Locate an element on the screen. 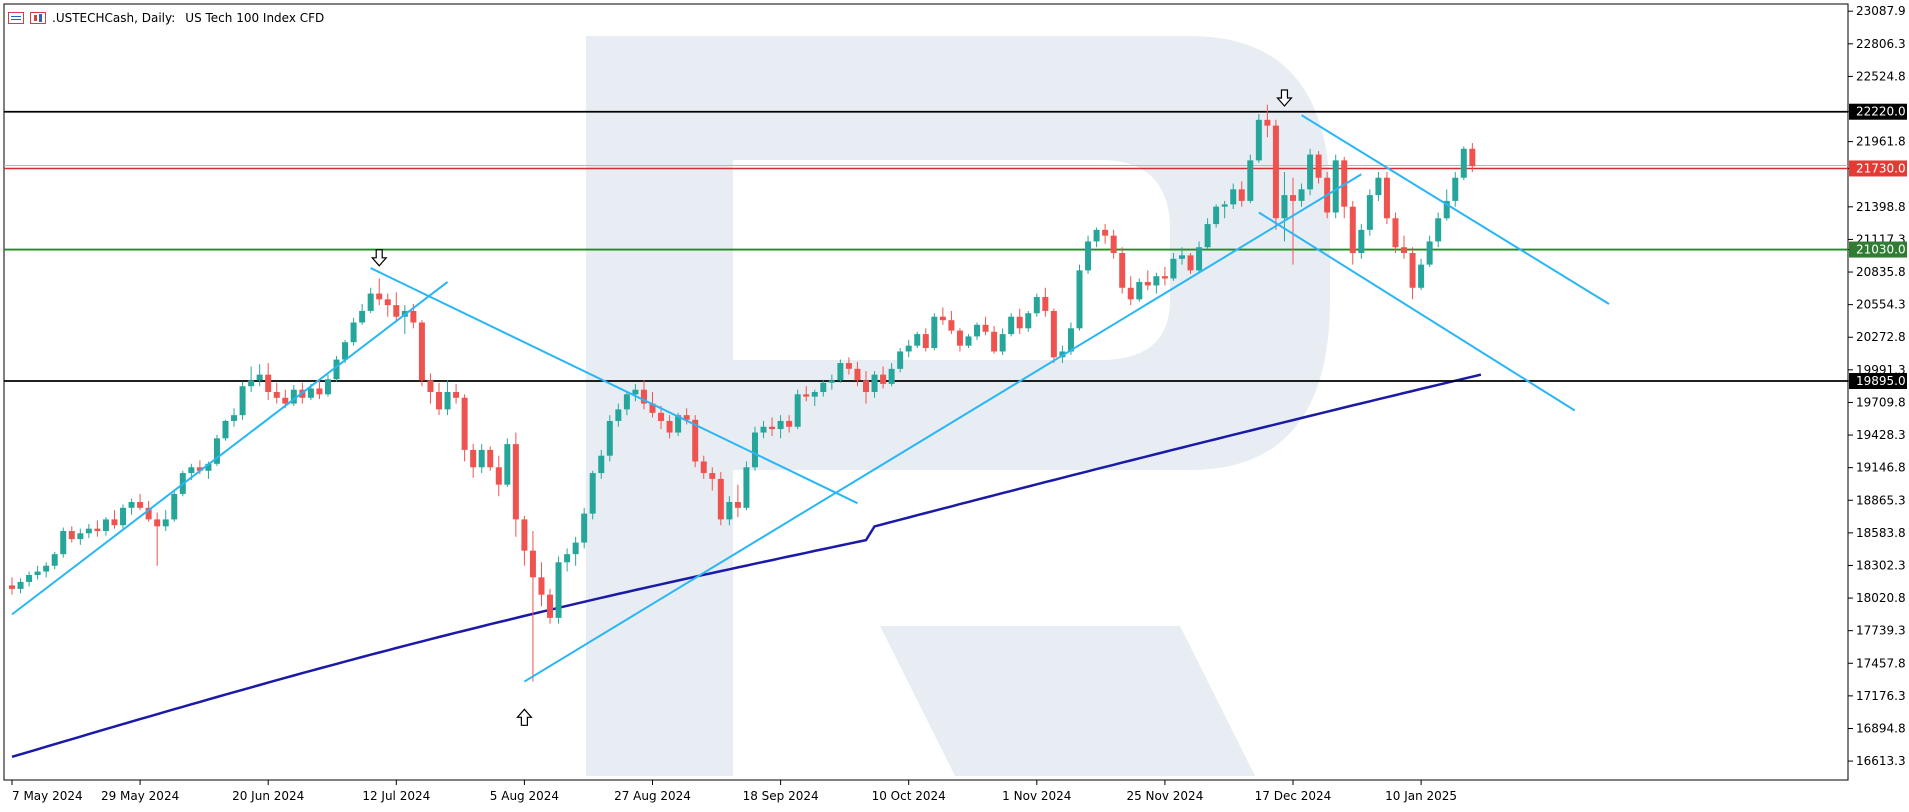  x-tick-label: 10 Jan 2025 is located at coordinates (1421, 796).